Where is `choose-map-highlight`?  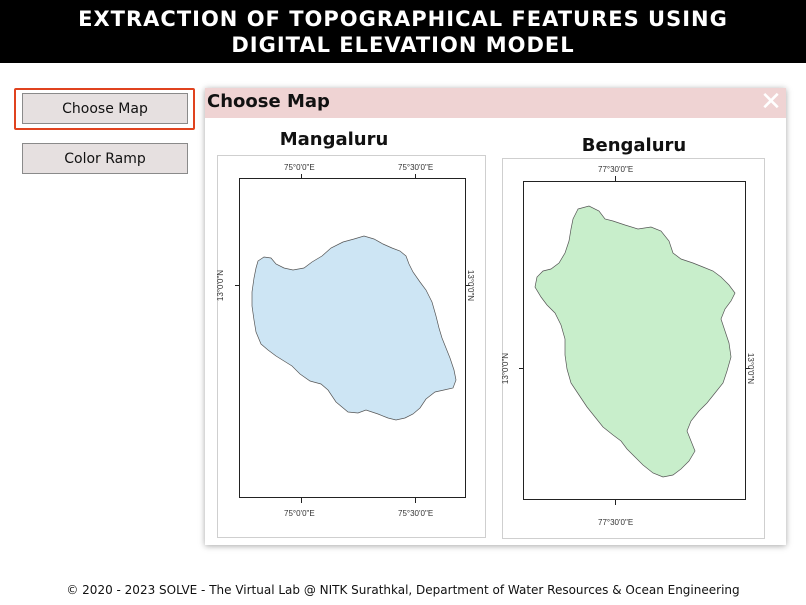 choose-map-highlight is located at coordinates (104, 109).